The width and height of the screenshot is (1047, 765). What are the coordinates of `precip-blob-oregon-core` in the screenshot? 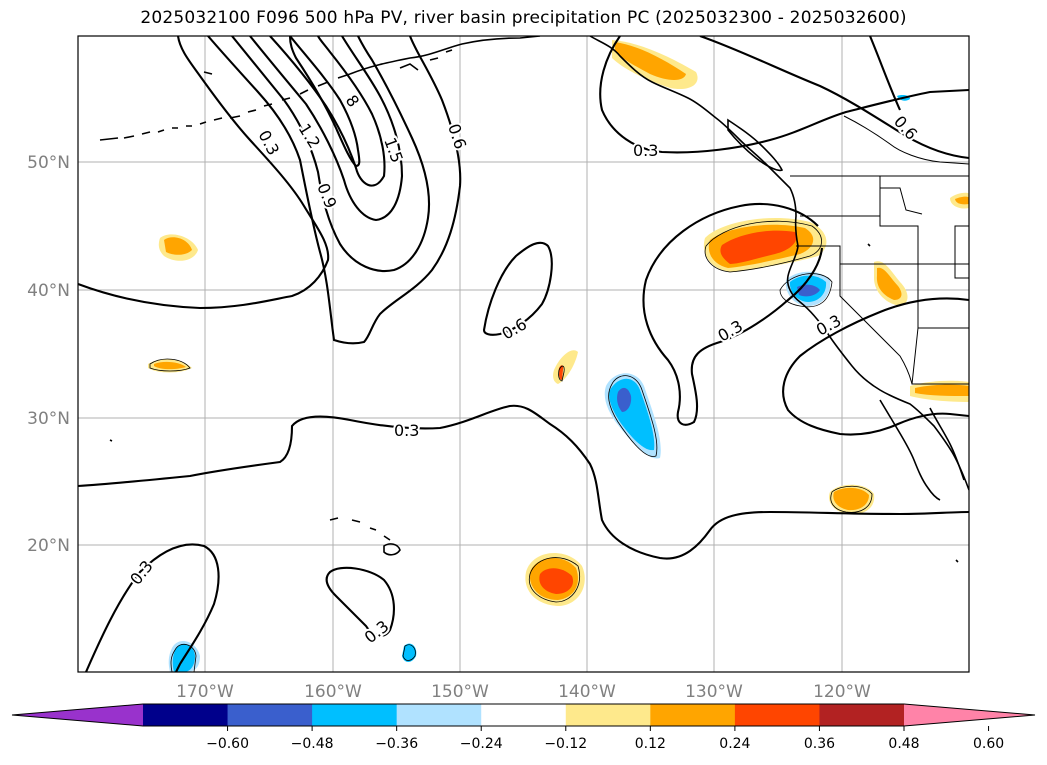 It's located at (758, 247).